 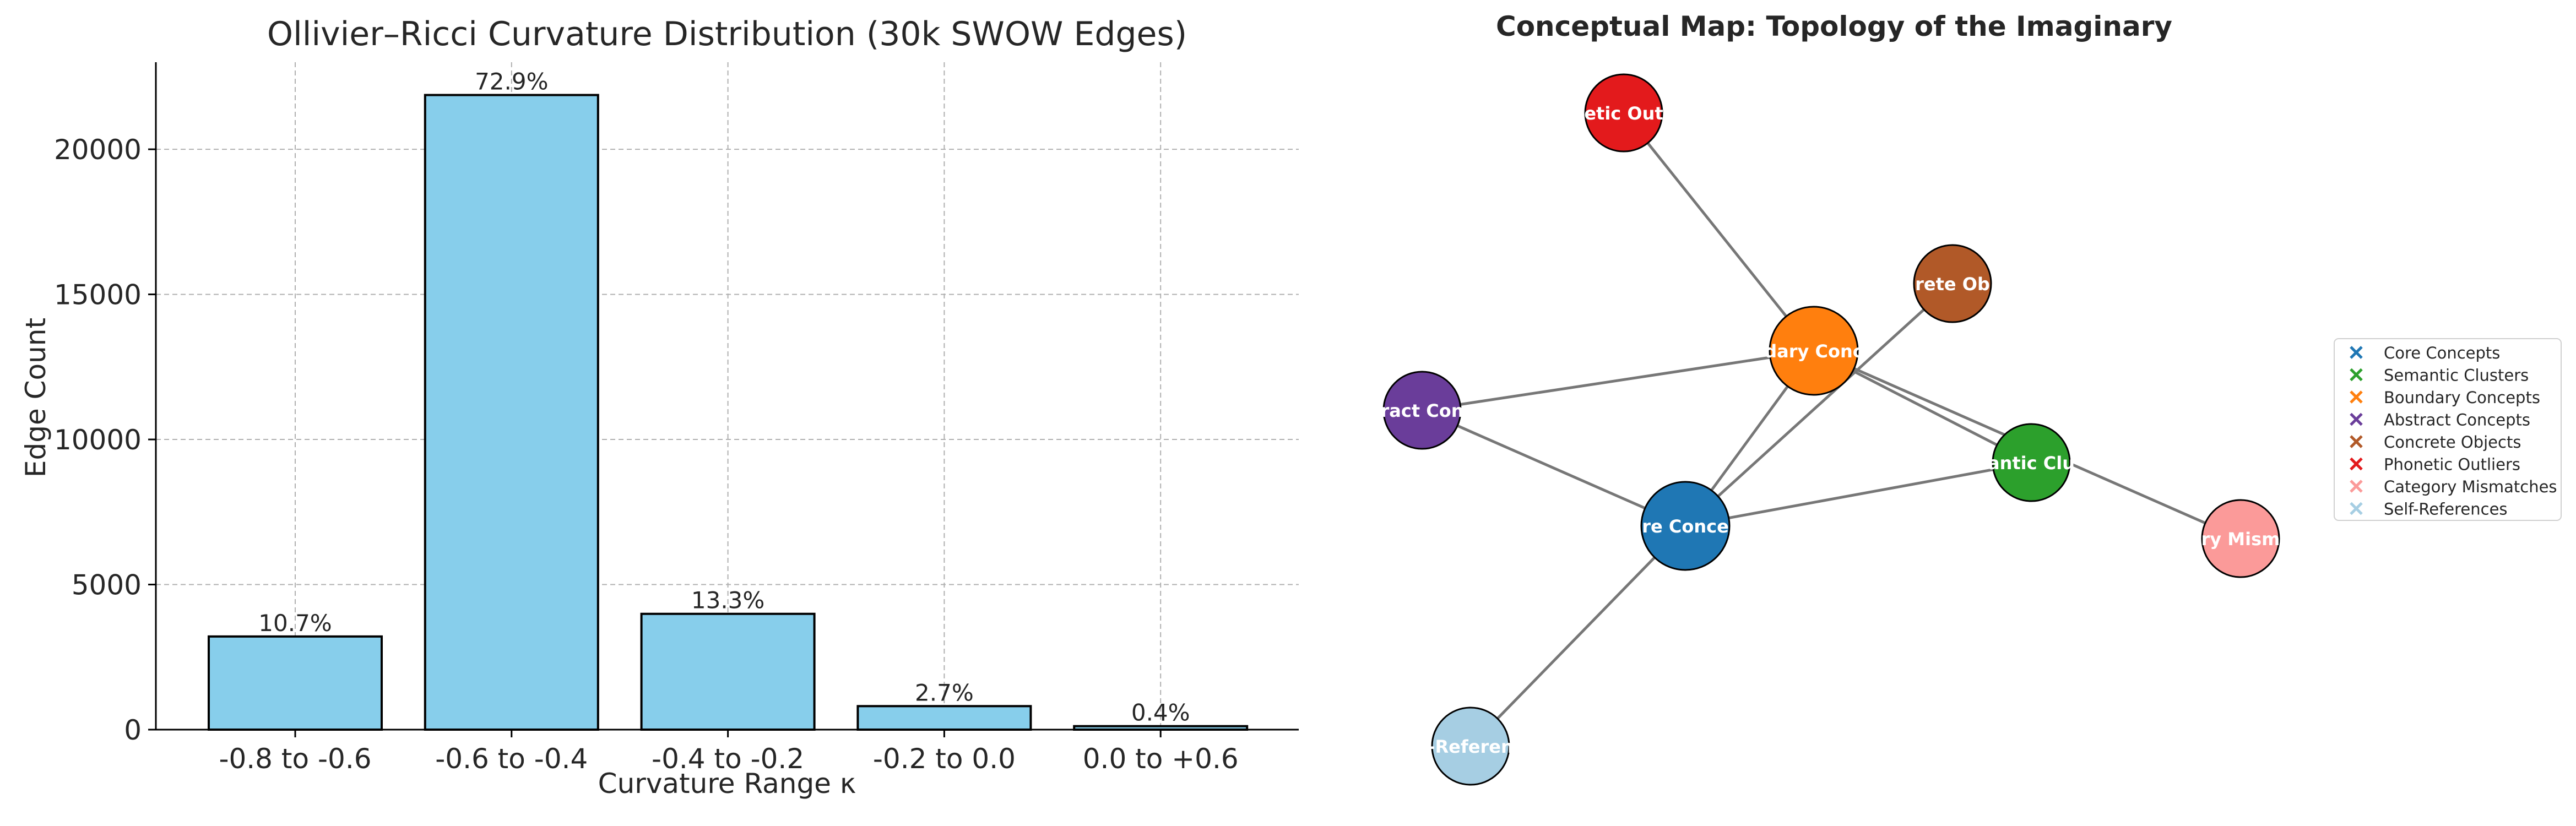 I want to click on node-self: -Referen, so click(x=1471, y=746).